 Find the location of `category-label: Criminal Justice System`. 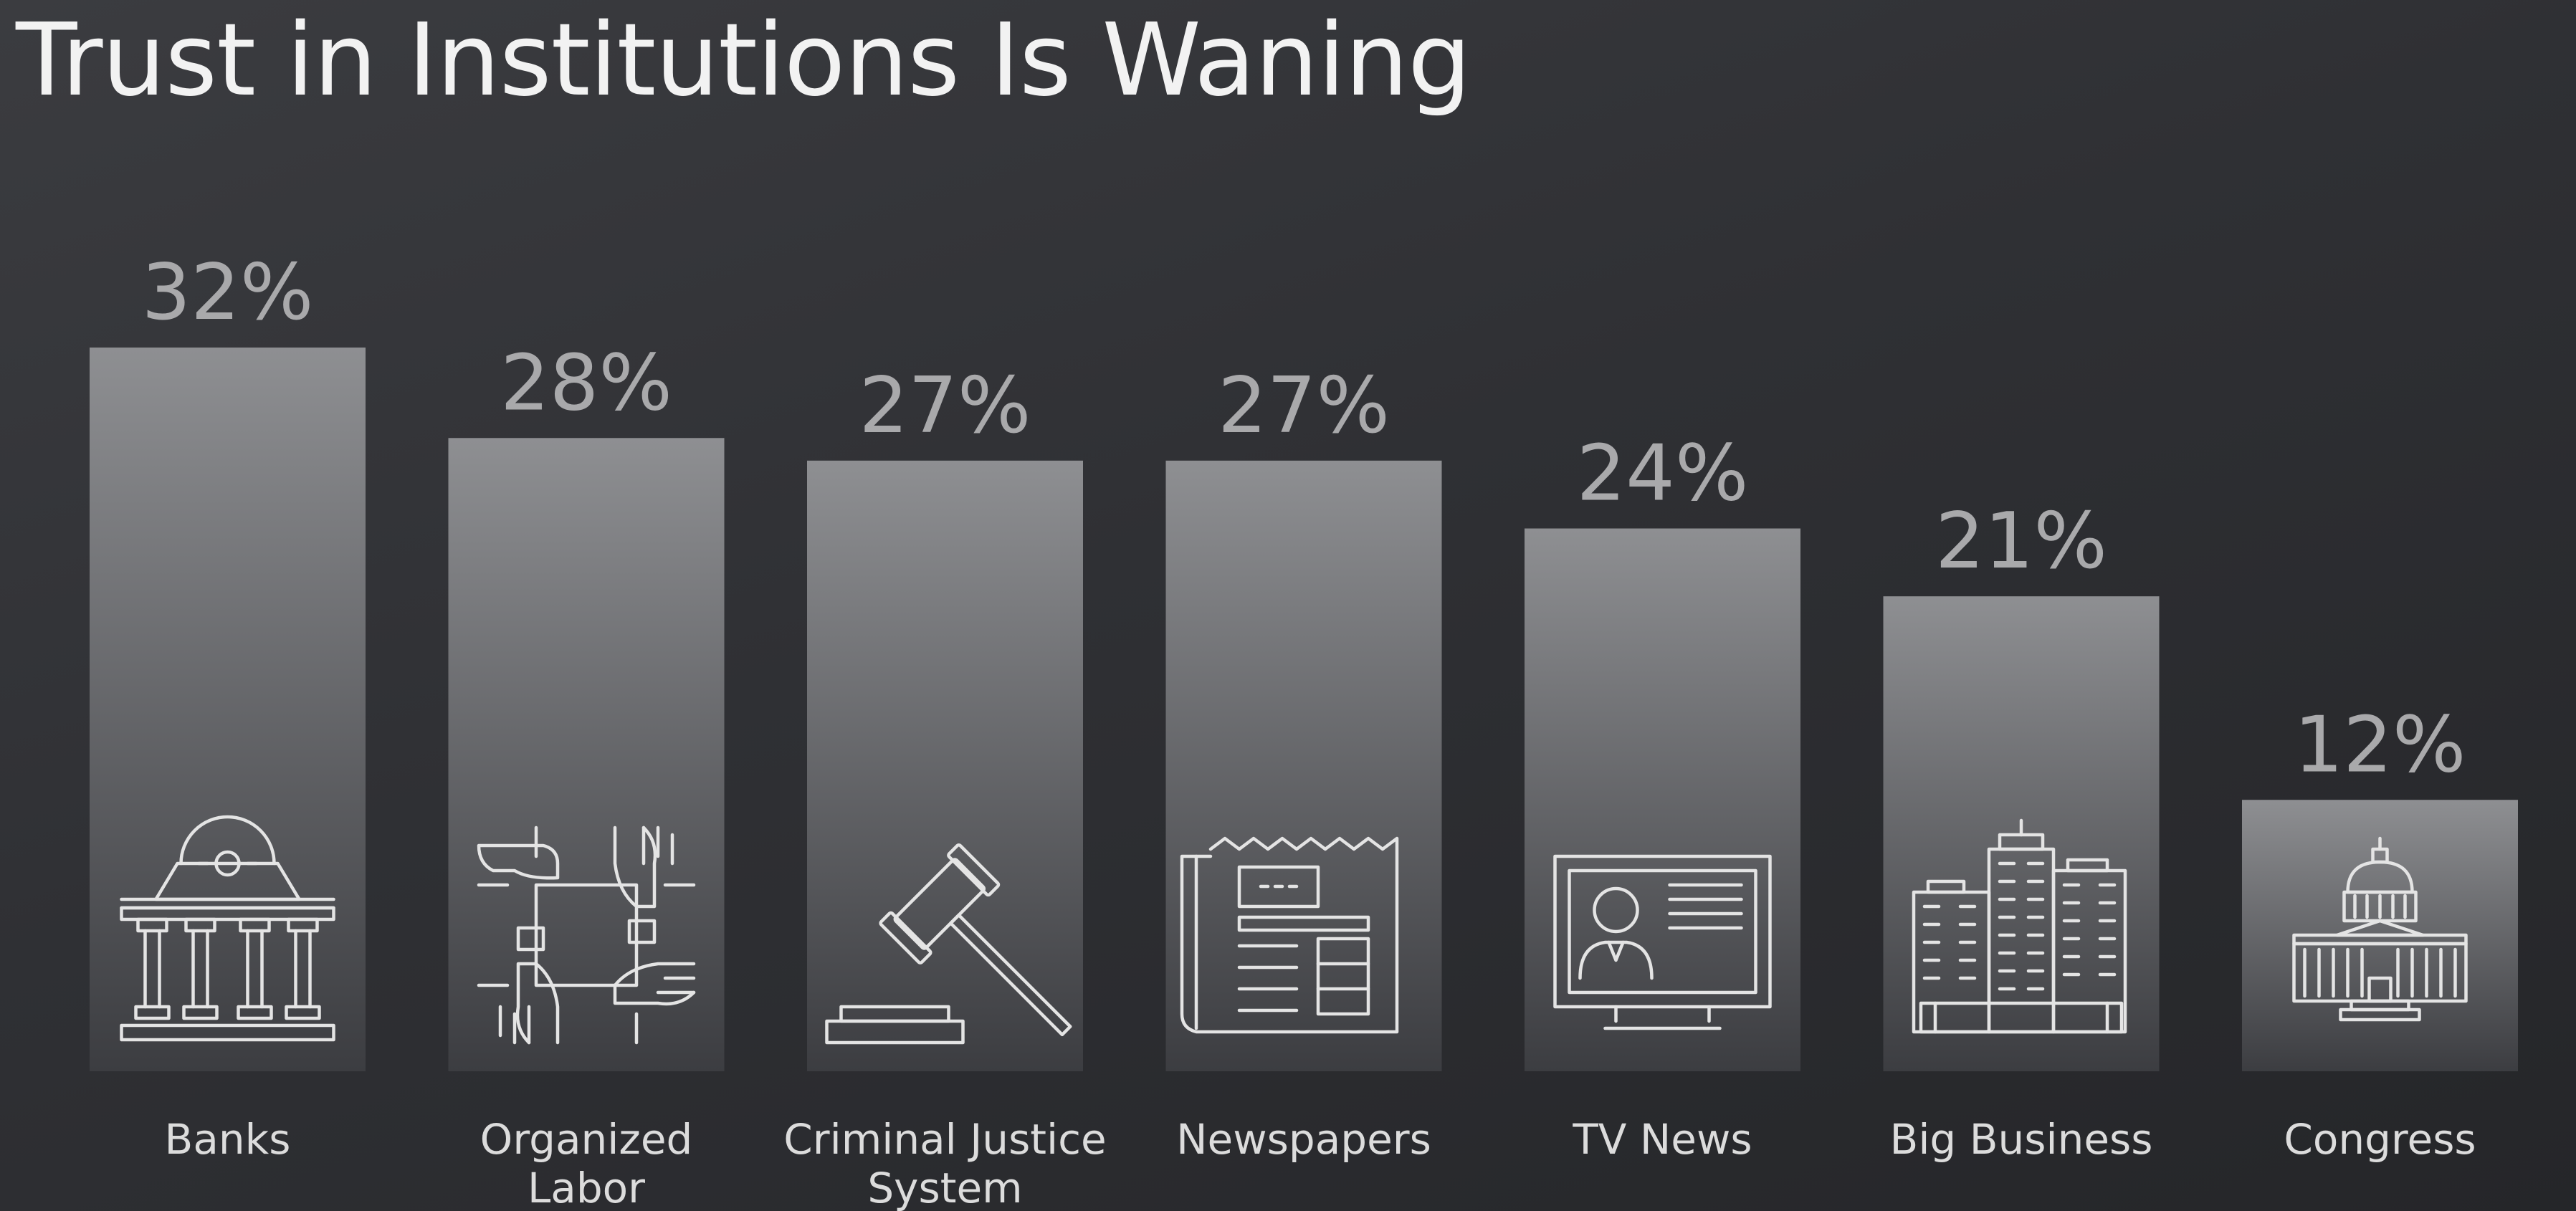

category-label: Criminal Justice System is located at coordinates (944, 1163).